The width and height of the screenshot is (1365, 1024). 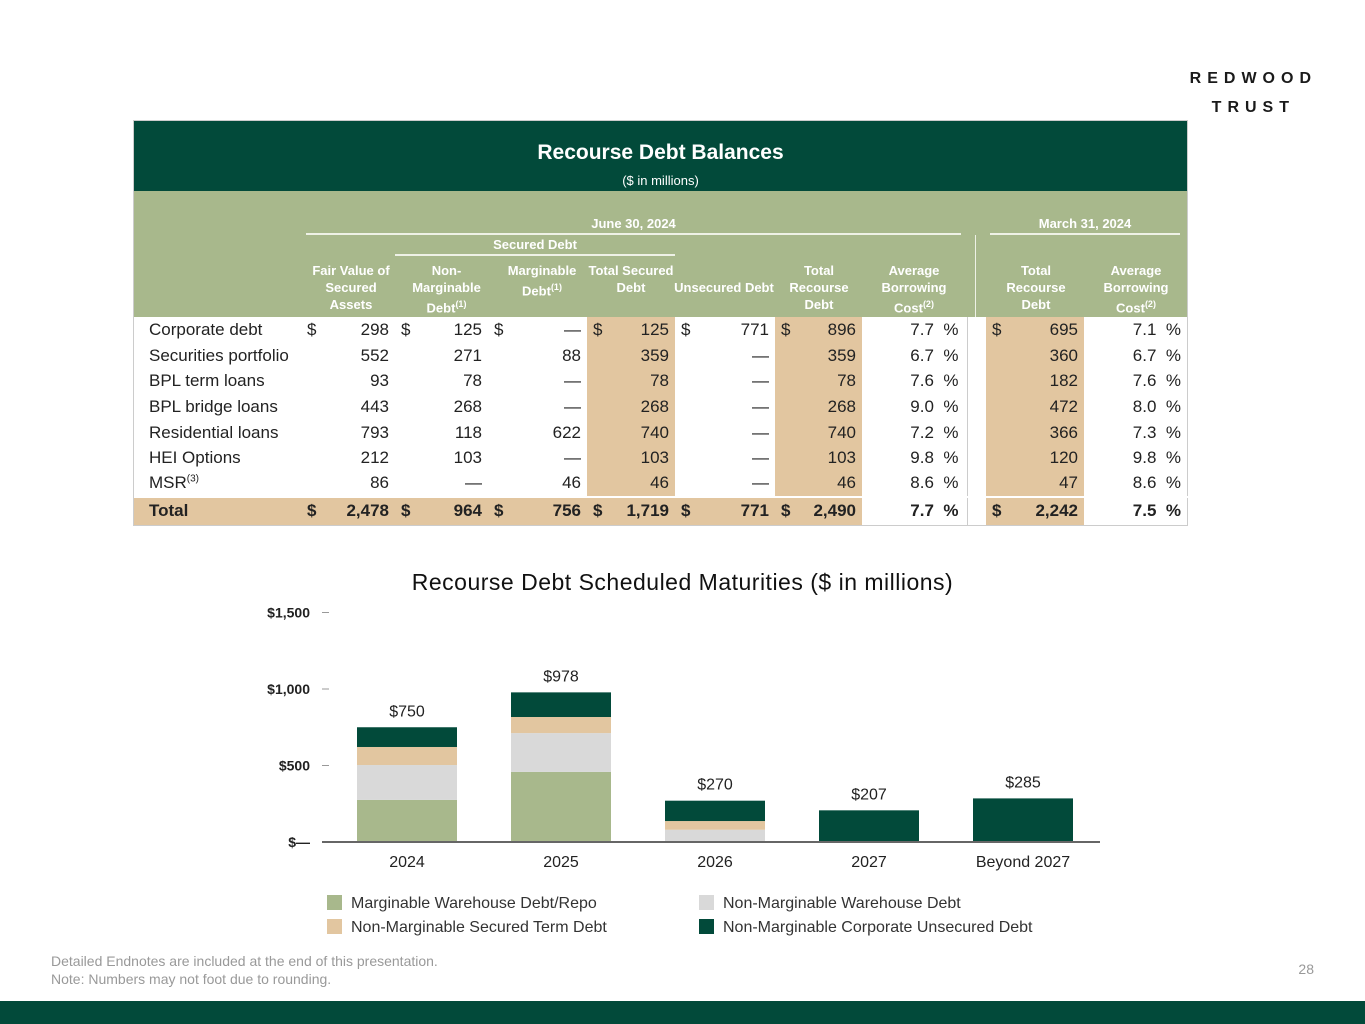 What do you see at coordinates (1156, 355) in the screenshot?
I see `cell-march-cost: 6.7 %` at bounding box center [1156, 355].